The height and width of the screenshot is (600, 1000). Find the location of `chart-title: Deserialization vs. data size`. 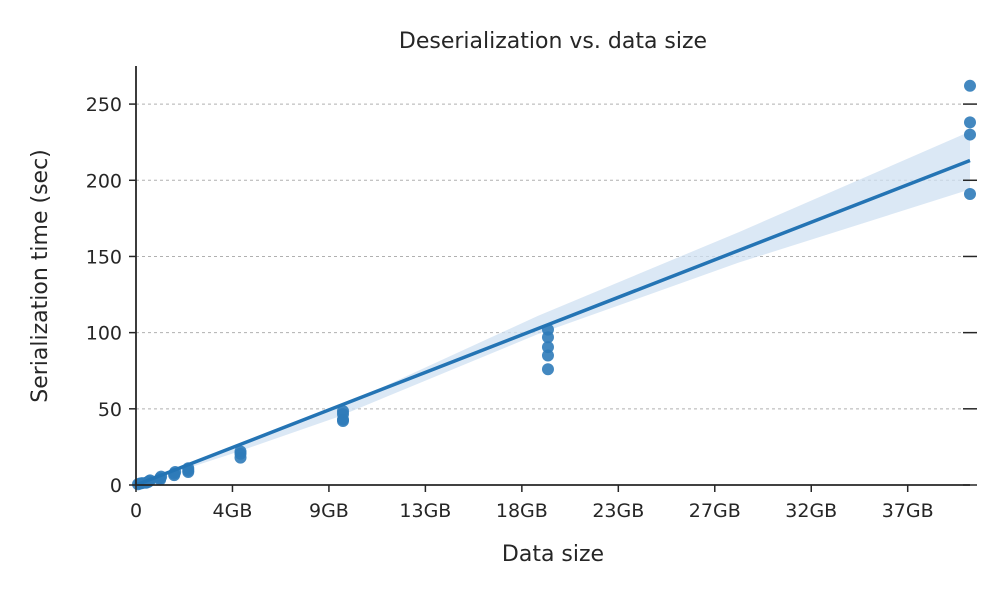

chart-title: Deserialization vs. data size is located at coordinates (553, 41).